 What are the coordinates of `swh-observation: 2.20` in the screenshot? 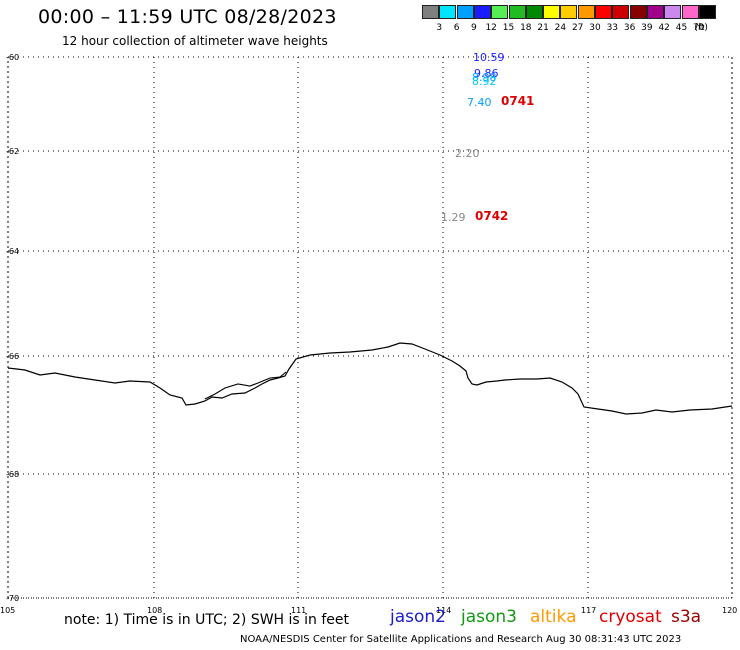 It's located at (467, 153).